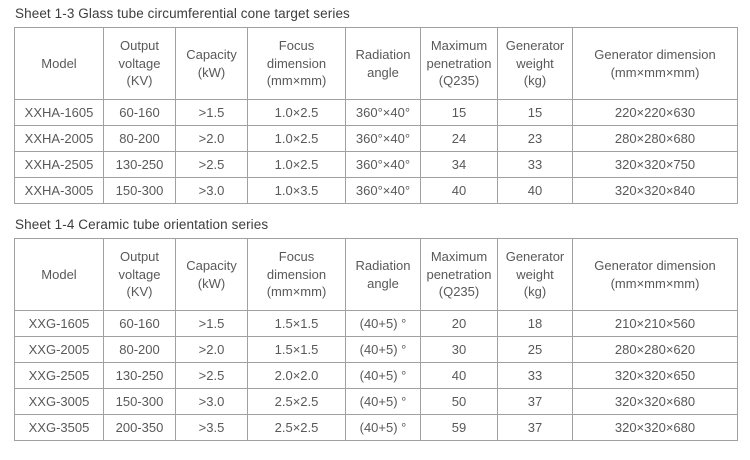 Image resolution: width=750 pixels, height=460 pixels. I want to click on cell: 2.0×2.0, so click(296, 375).